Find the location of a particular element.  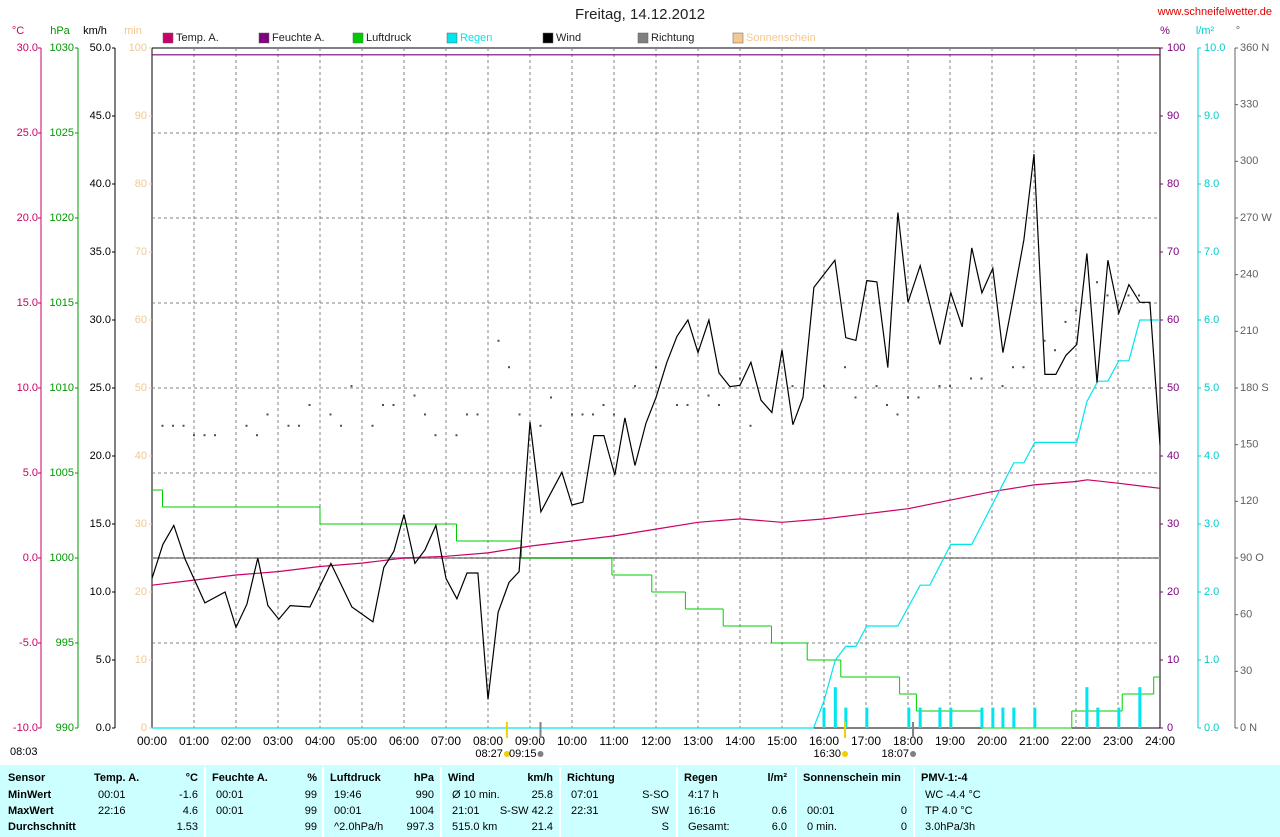

x-tick-label: 15:00 is located at coordinates (782, 741).